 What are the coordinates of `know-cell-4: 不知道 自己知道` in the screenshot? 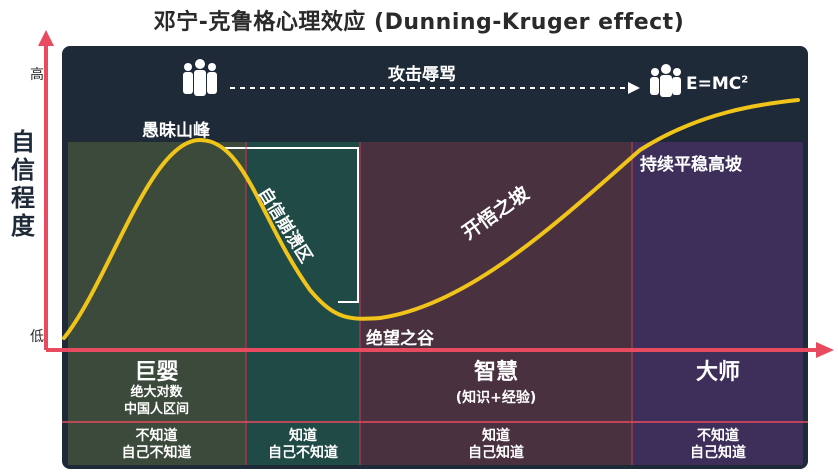 It's located at (718, 444).